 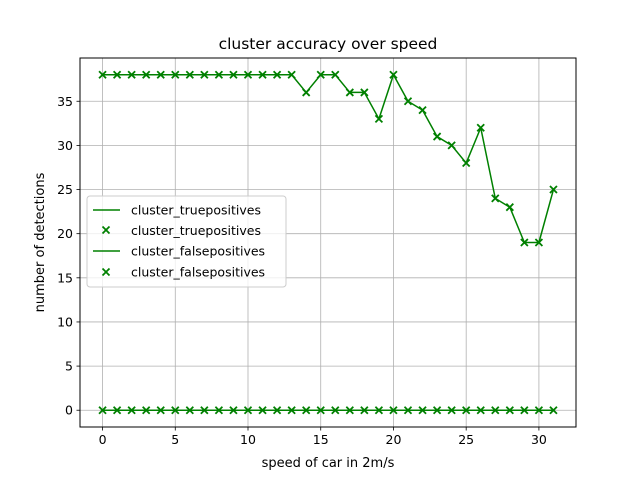 What do you see at coordinates (65, 101) in the screenshot?
I see `y-tick-label: 35` at bounding box center [65, 101].